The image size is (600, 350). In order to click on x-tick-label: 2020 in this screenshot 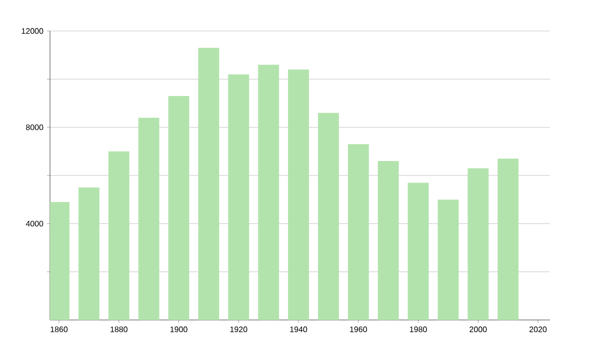, I will do `click(538, 329)`.